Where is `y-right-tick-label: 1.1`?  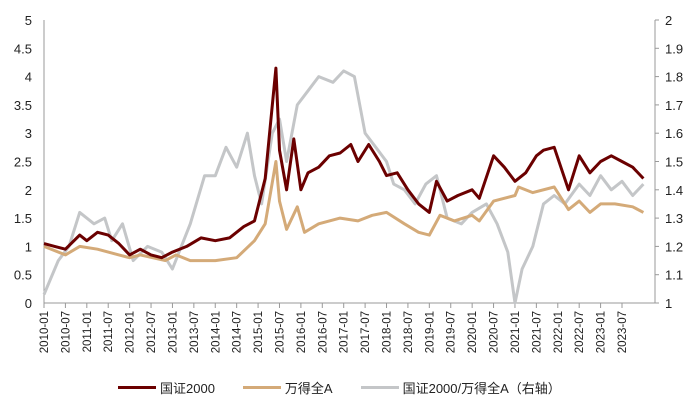
y-right-tick-label: 1.1 is located at coordinates (674, 275).